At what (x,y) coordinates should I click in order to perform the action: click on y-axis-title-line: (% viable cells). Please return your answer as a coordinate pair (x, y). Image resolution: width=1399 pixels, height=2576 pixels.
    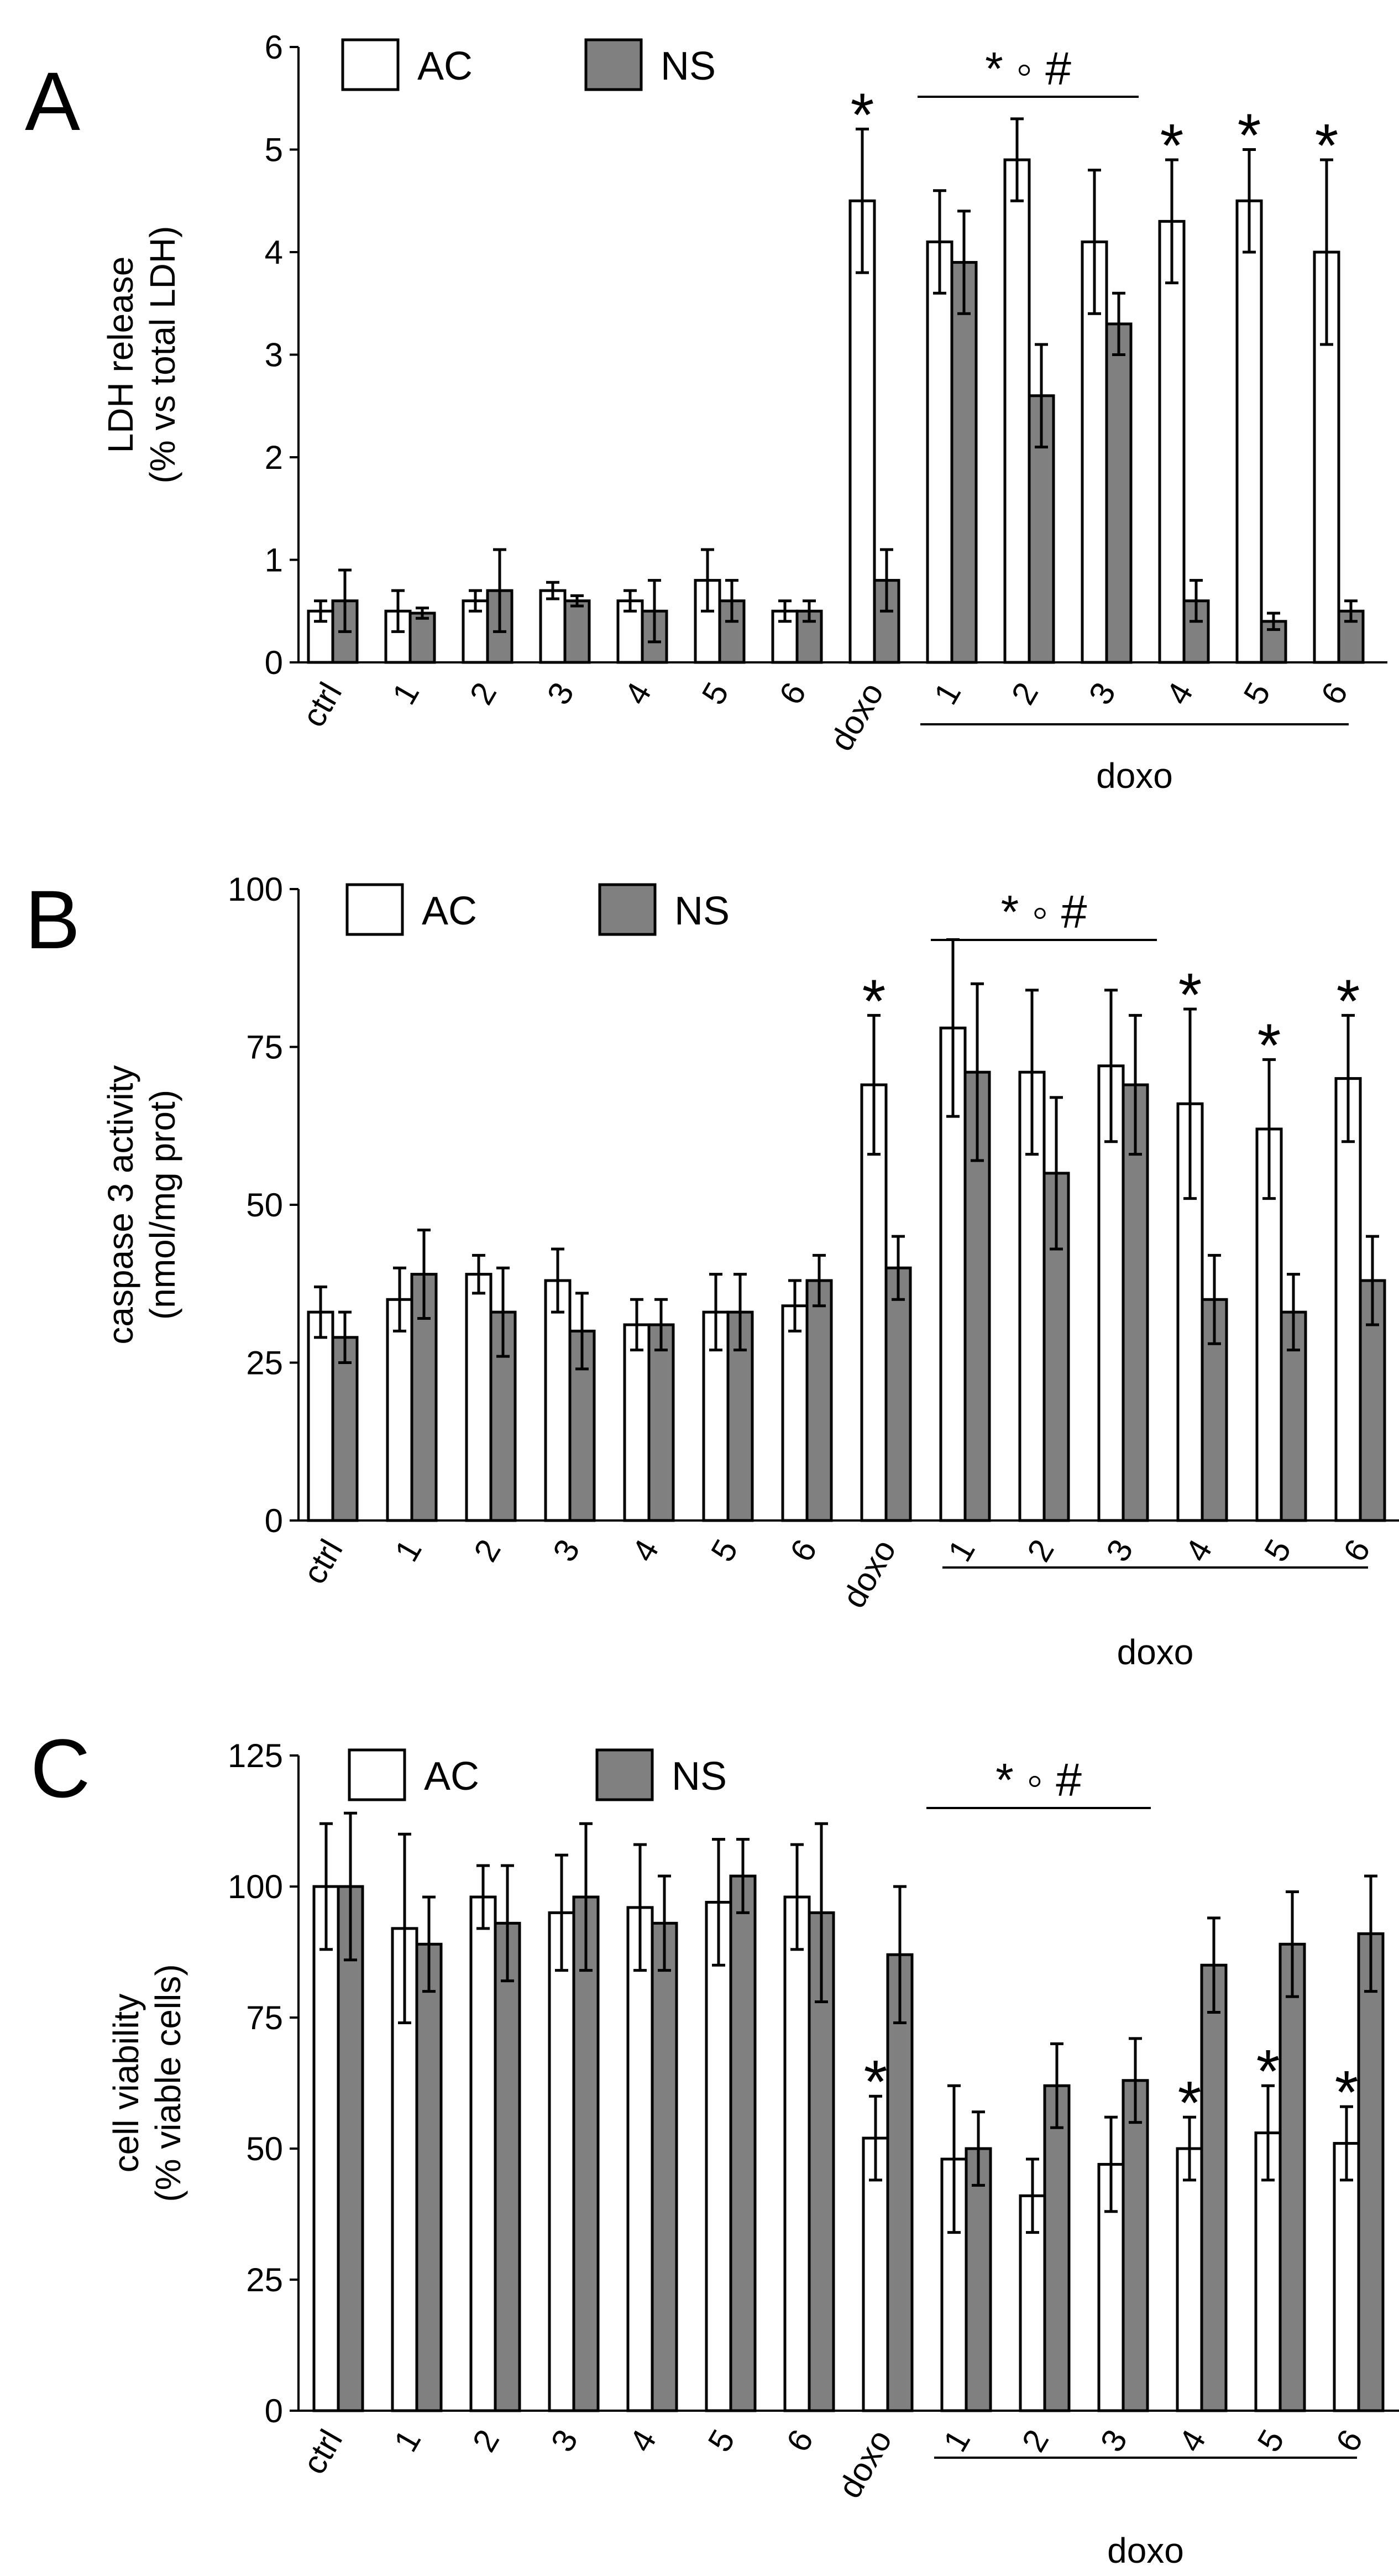
    Looking at the image, I should click on (168, 2083).